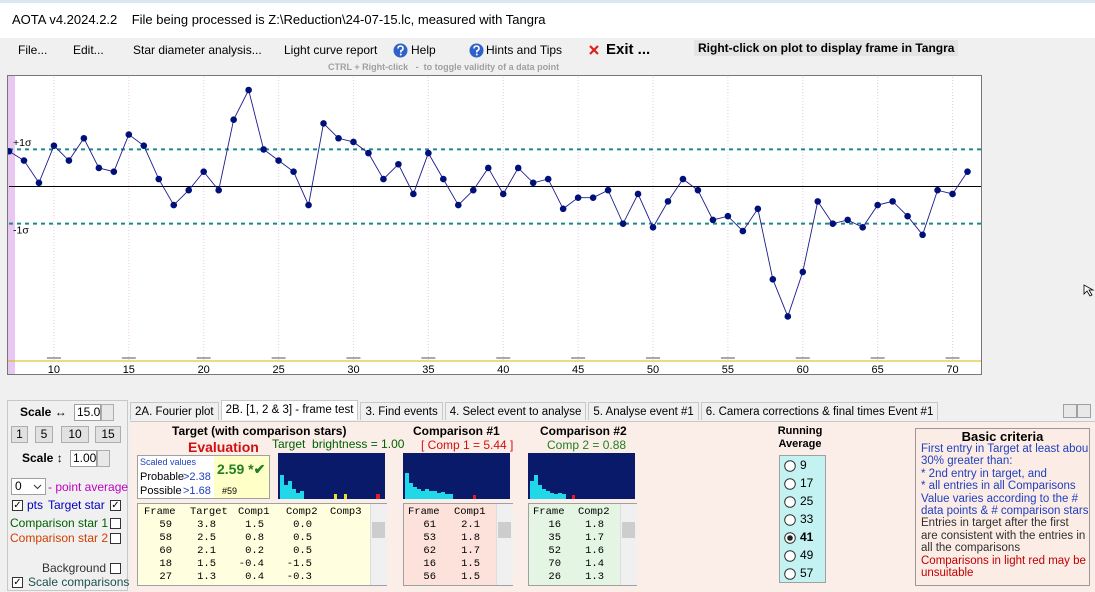  I want to click on point-average-select: 0, so click(28, 486).